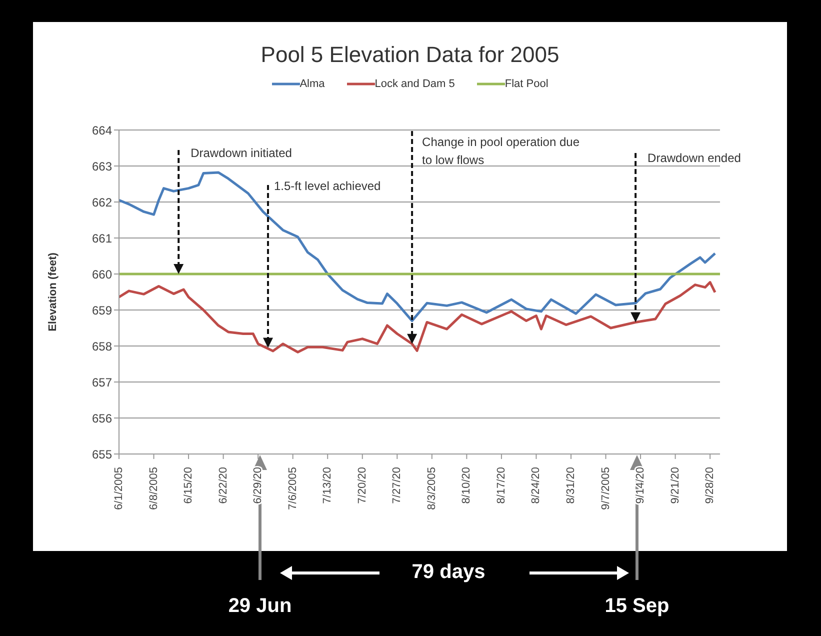 This screenshot has height=636, width=821. Describe the element at coordinates (241, 153) in the screenshot. I see `annotation: Drawdown initiated` at that location.